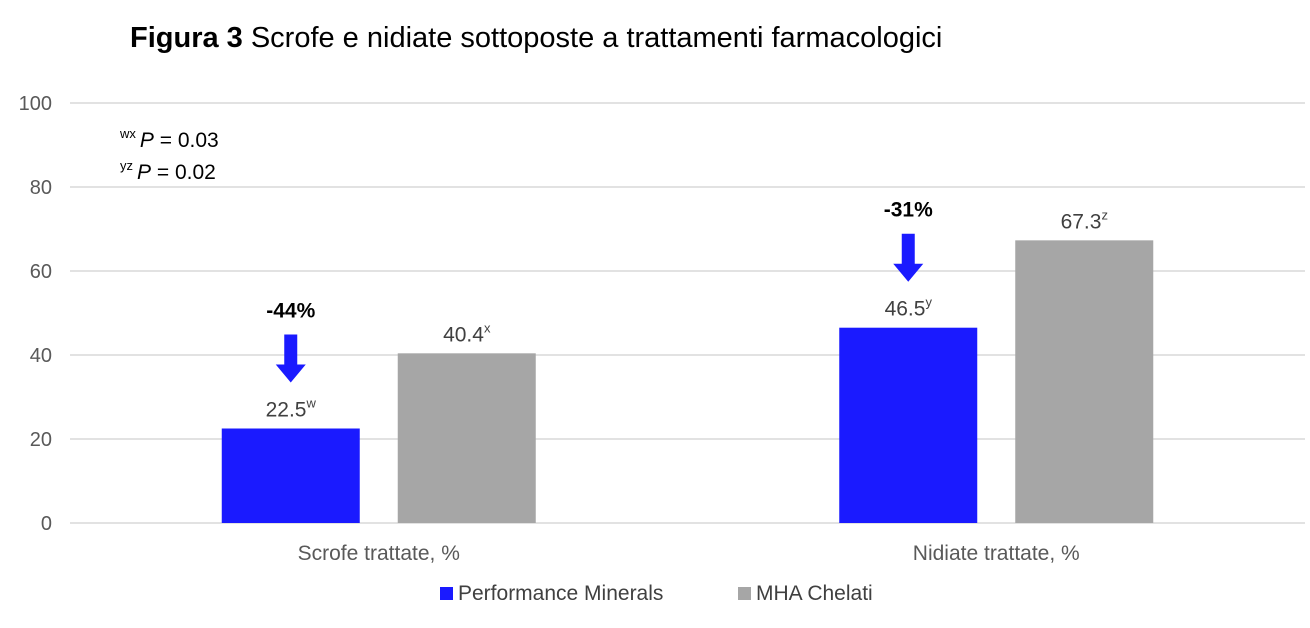 The width and height of the screenshot is (1310, 628). What do you see at coordinates (996, 553) in the screenshot?
I see `x-category-label: Nidiate trattate, %` at bounding box center [996, 553].